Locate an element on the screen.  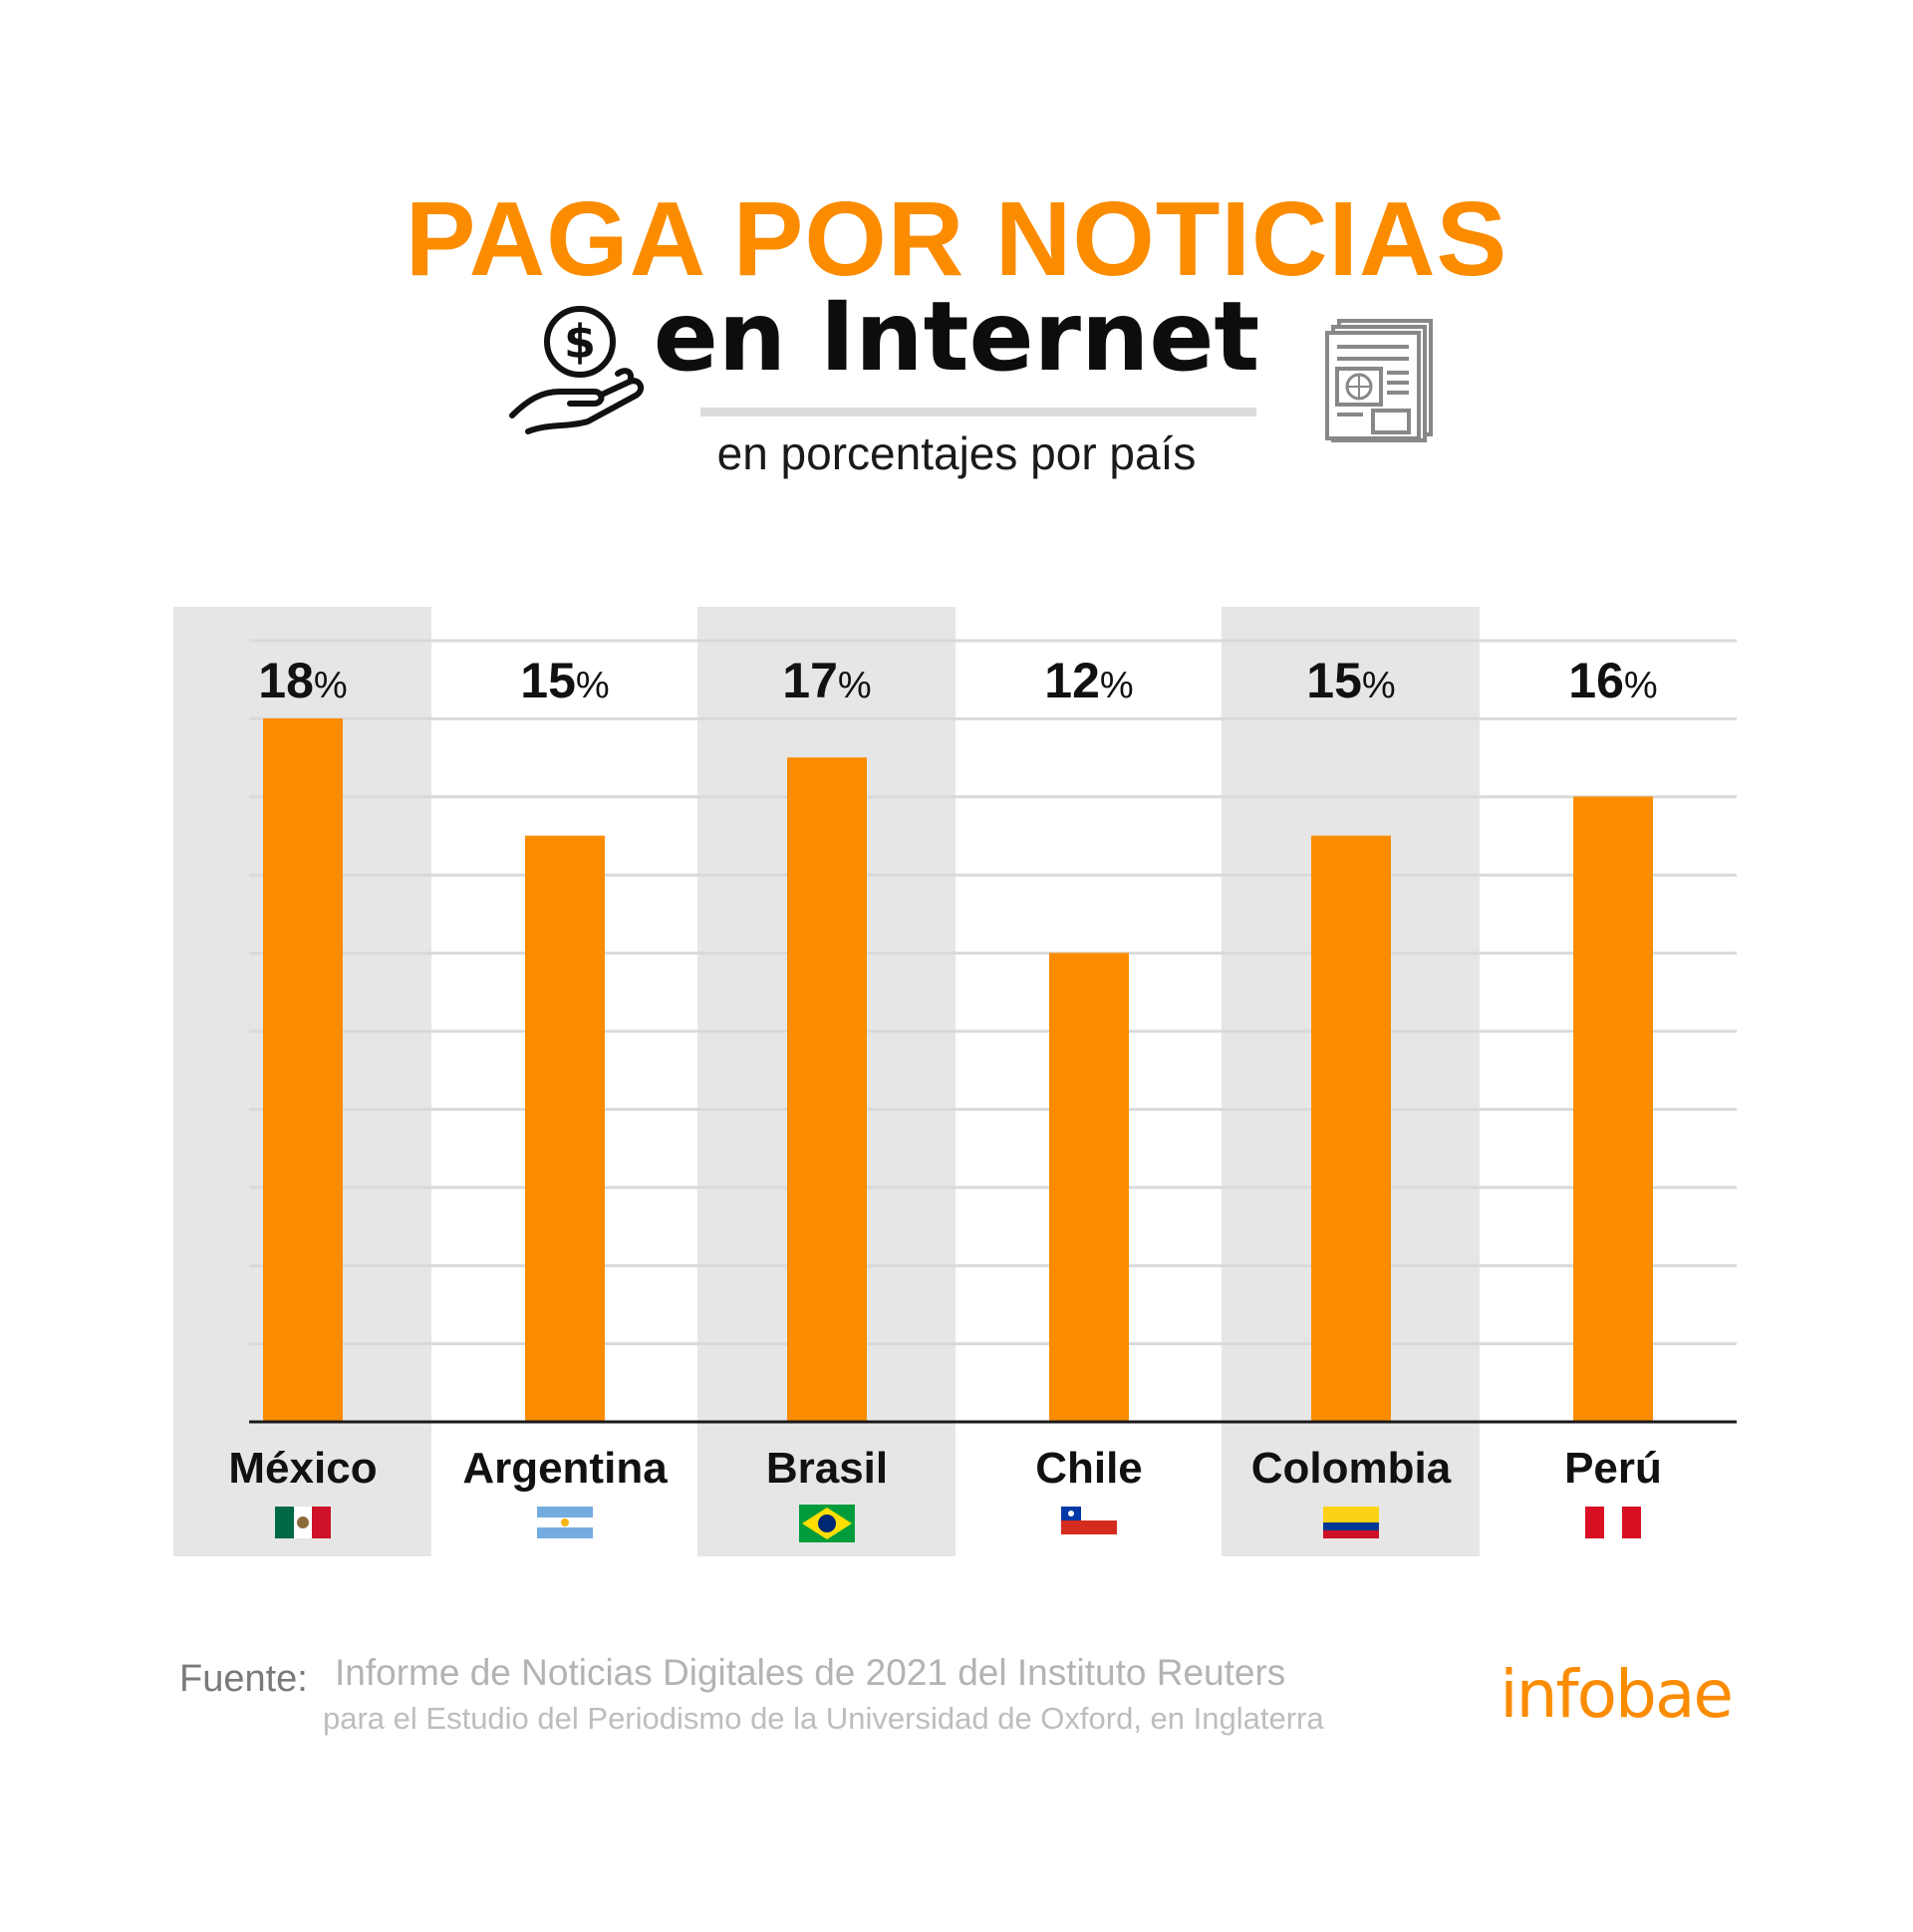
chart-subtitle: en porcentajes por país is located at coordinates (956, 453).